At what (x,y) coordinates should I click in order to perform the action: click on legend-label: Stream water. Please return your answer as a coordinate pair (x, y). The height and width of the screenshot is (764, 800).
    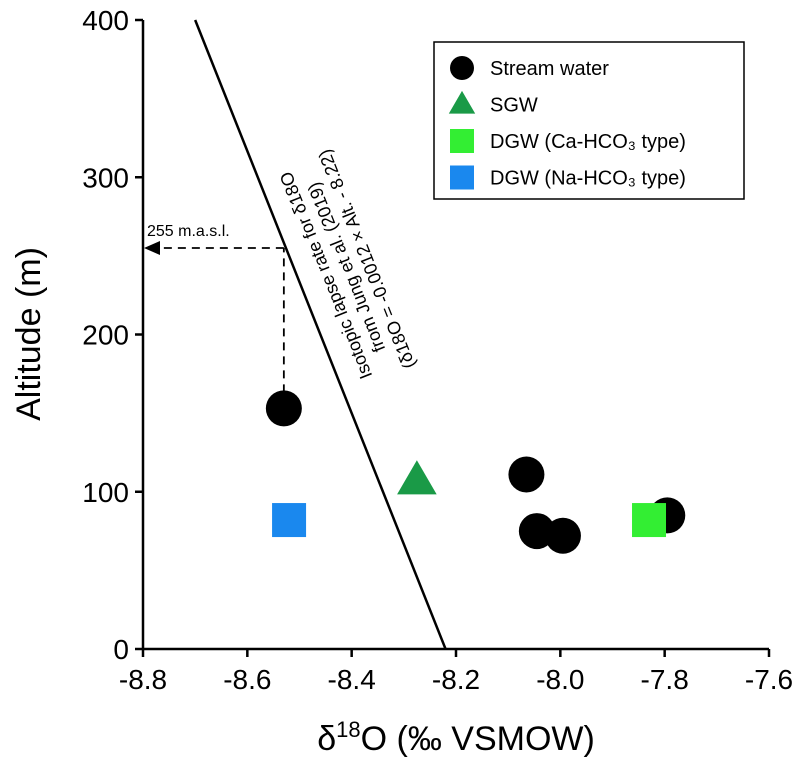
    Looking at the image, I should click on (549, 69).